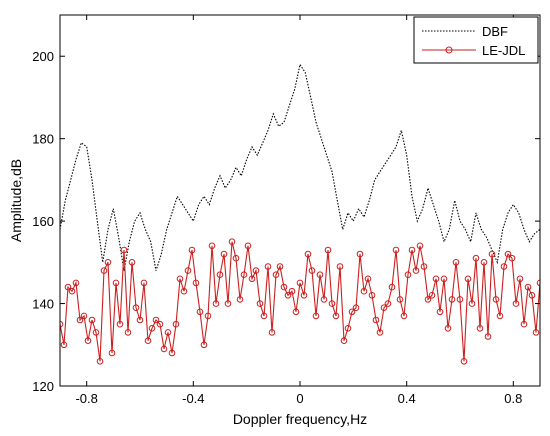  I want to click on x-tick-label: -0.4, so click(193, 398).